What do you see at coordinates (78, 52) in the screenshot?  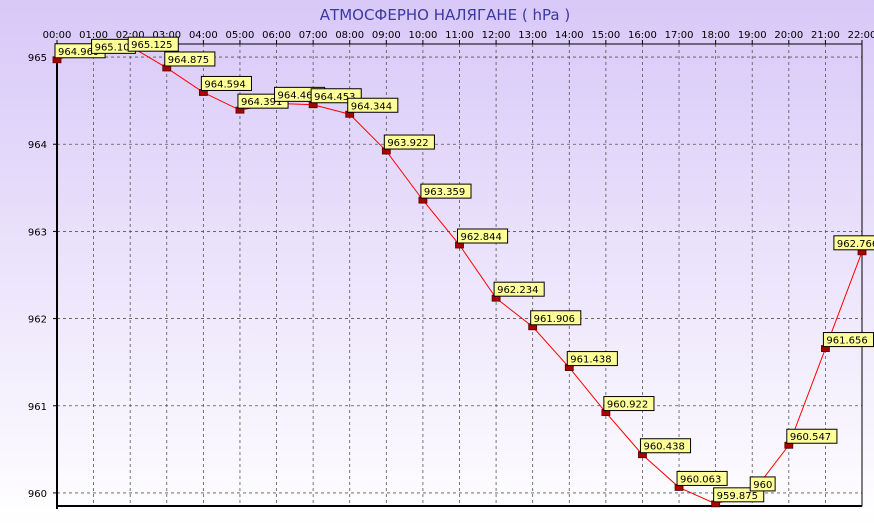 I see `data-label-text: 964.969` at bounding box center [78, 52].